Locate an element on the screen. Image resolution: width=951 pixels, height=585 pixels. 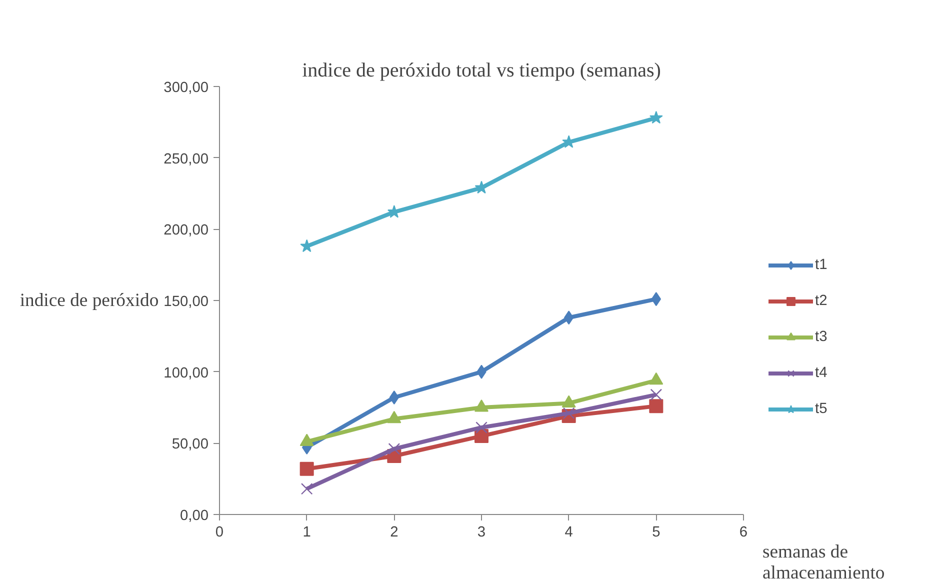
y-tick-label: 250,00 is located at coordinates (186, 159).